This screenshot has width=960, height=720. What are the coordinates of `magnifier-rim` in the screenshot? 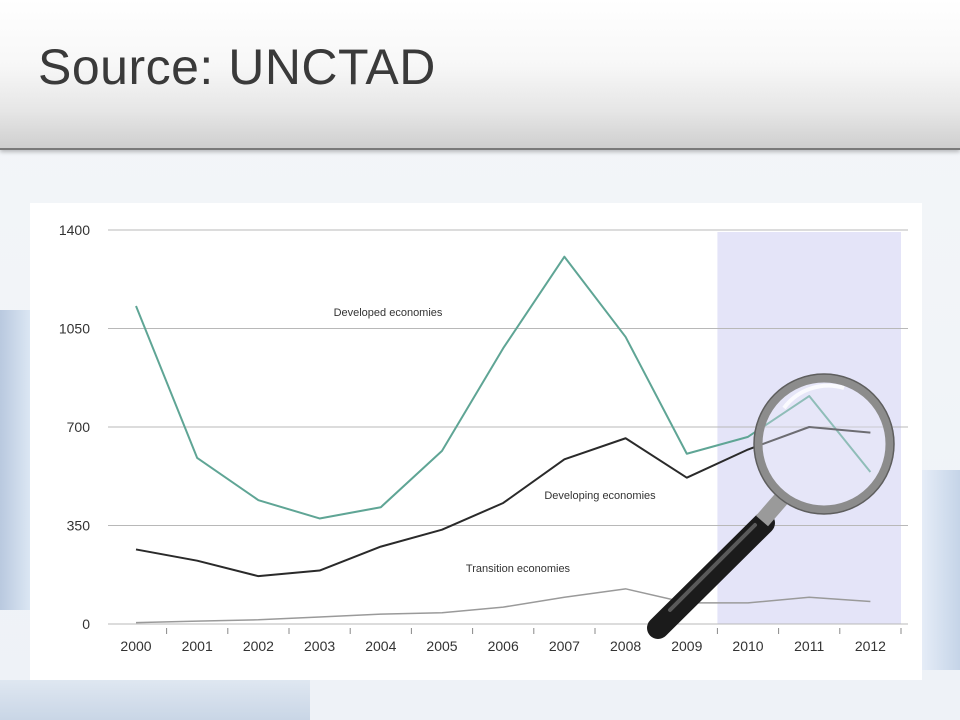 It's located at (824, 444).